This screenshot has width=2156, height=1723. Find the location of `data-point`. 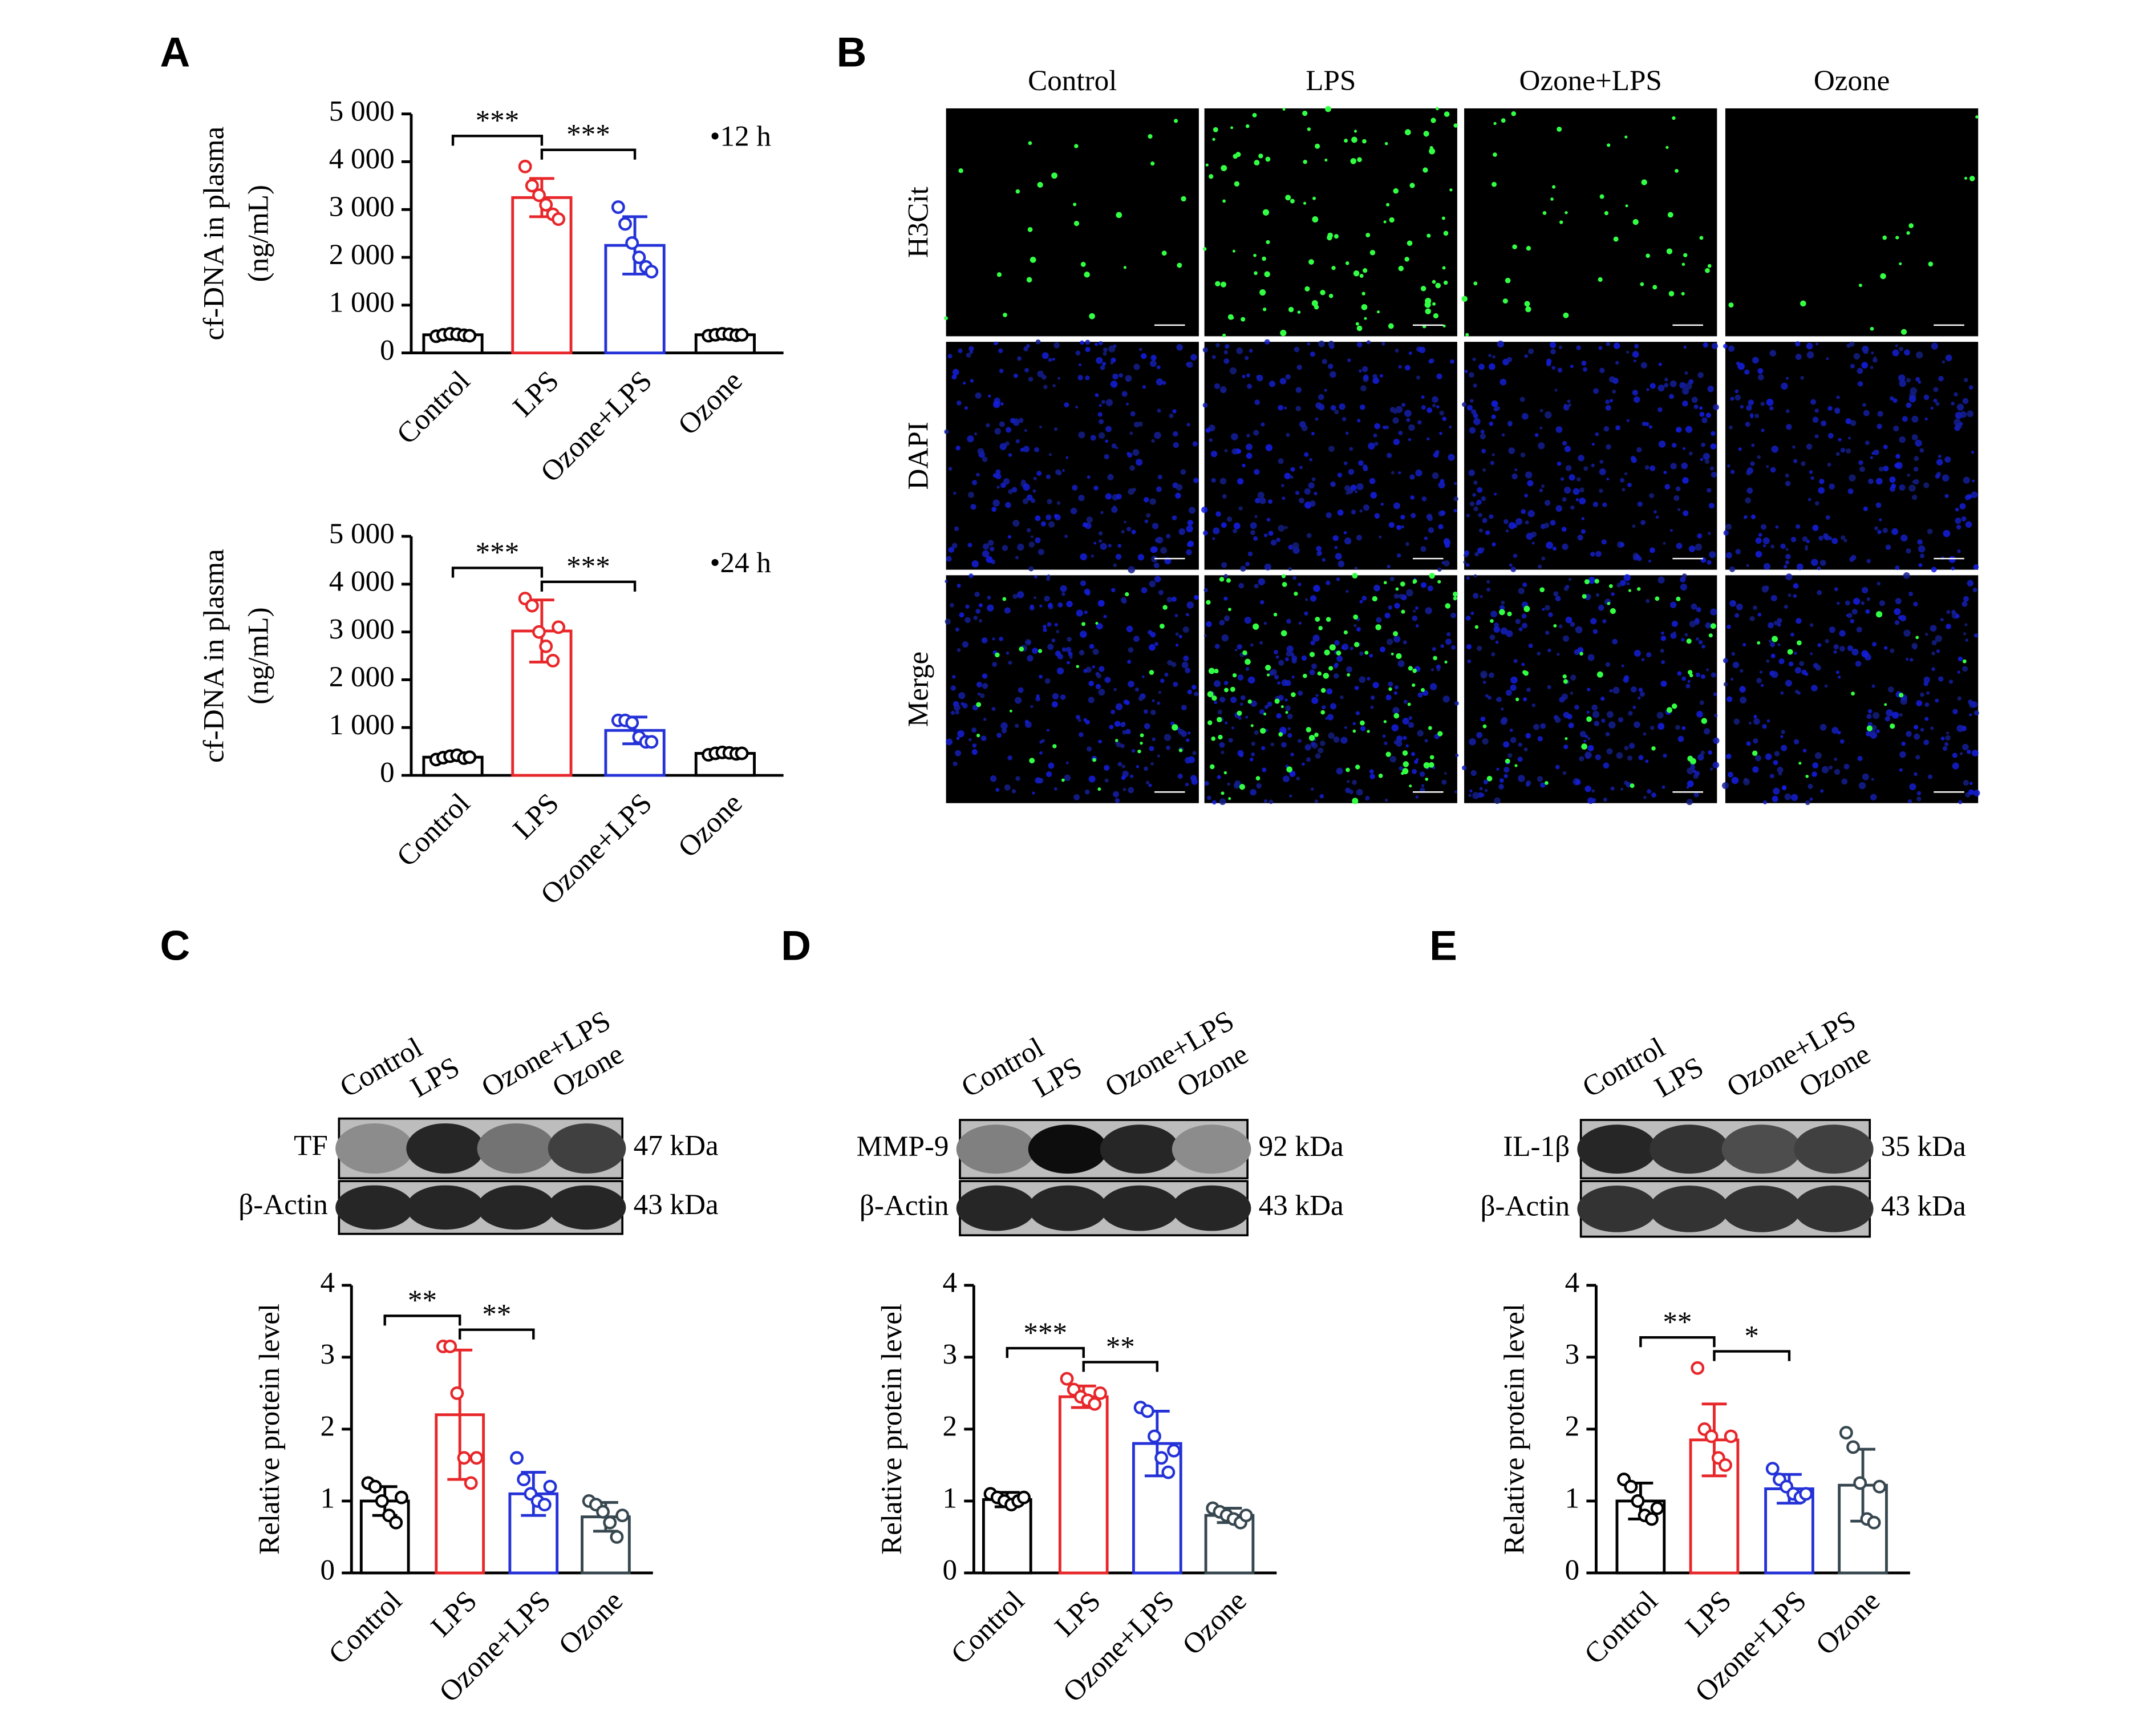

data-point is located at coordinates (464, 1458).